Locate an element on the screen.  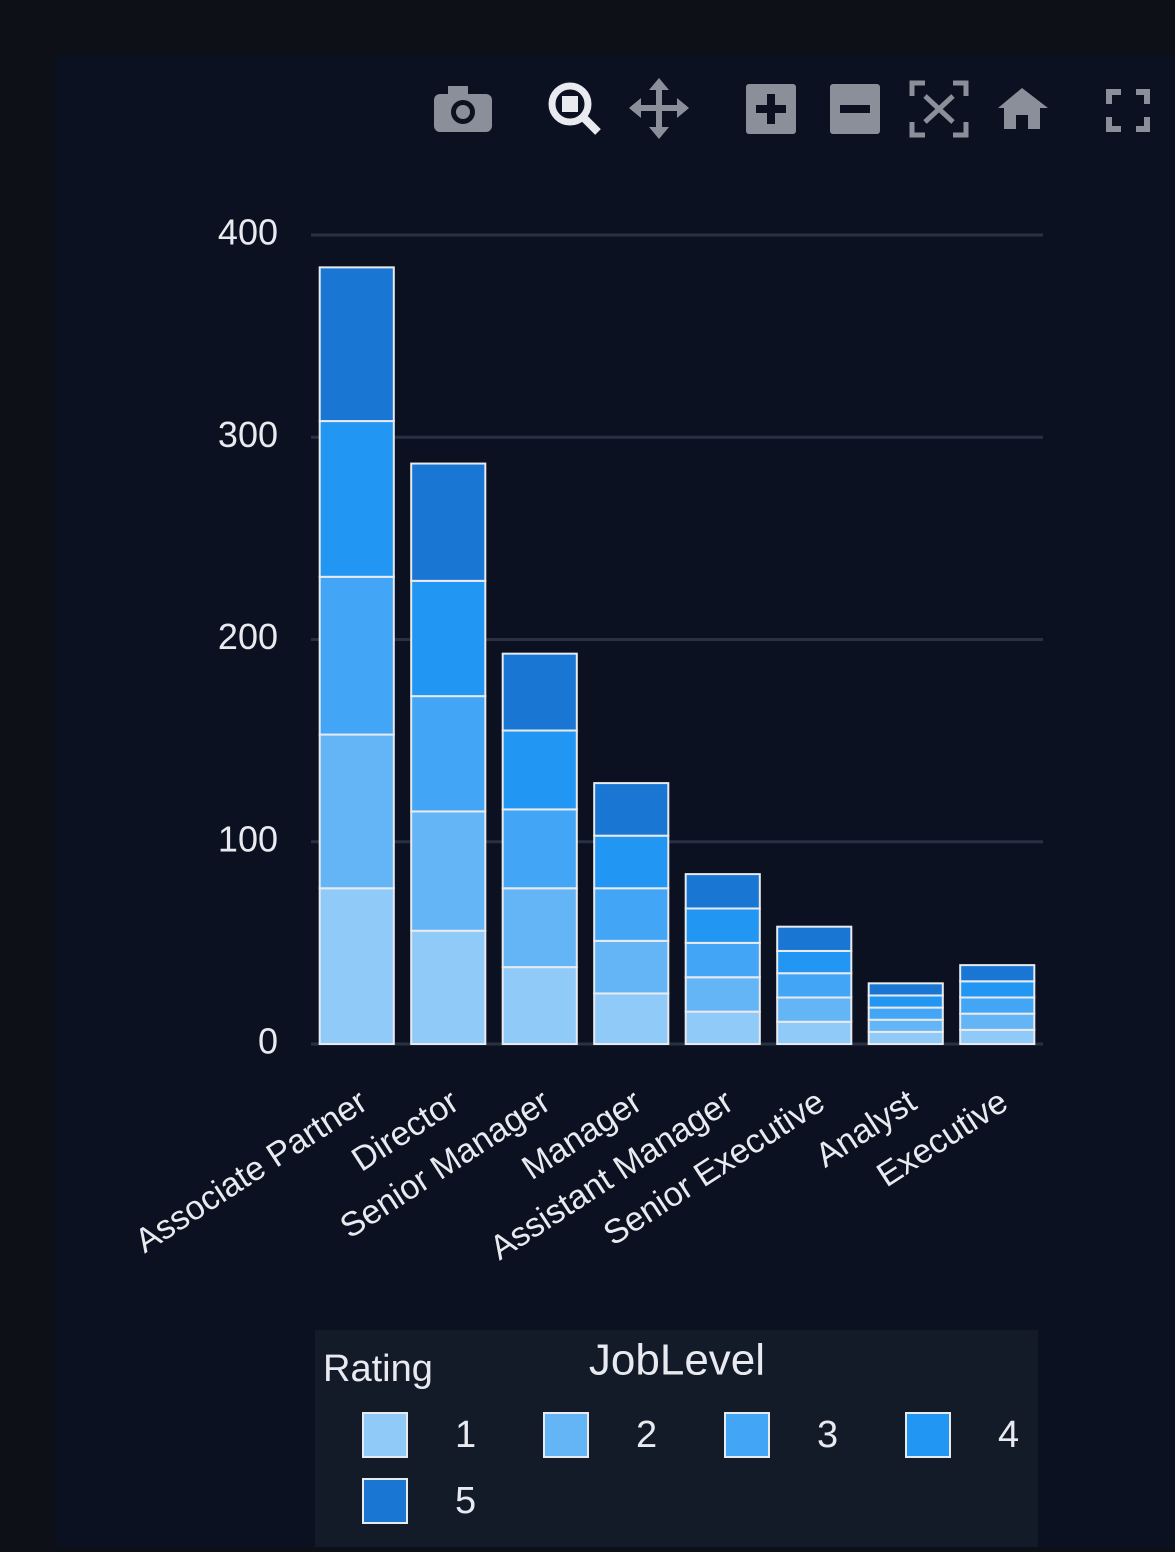
camera-icon is located at coordinates (463, 109).